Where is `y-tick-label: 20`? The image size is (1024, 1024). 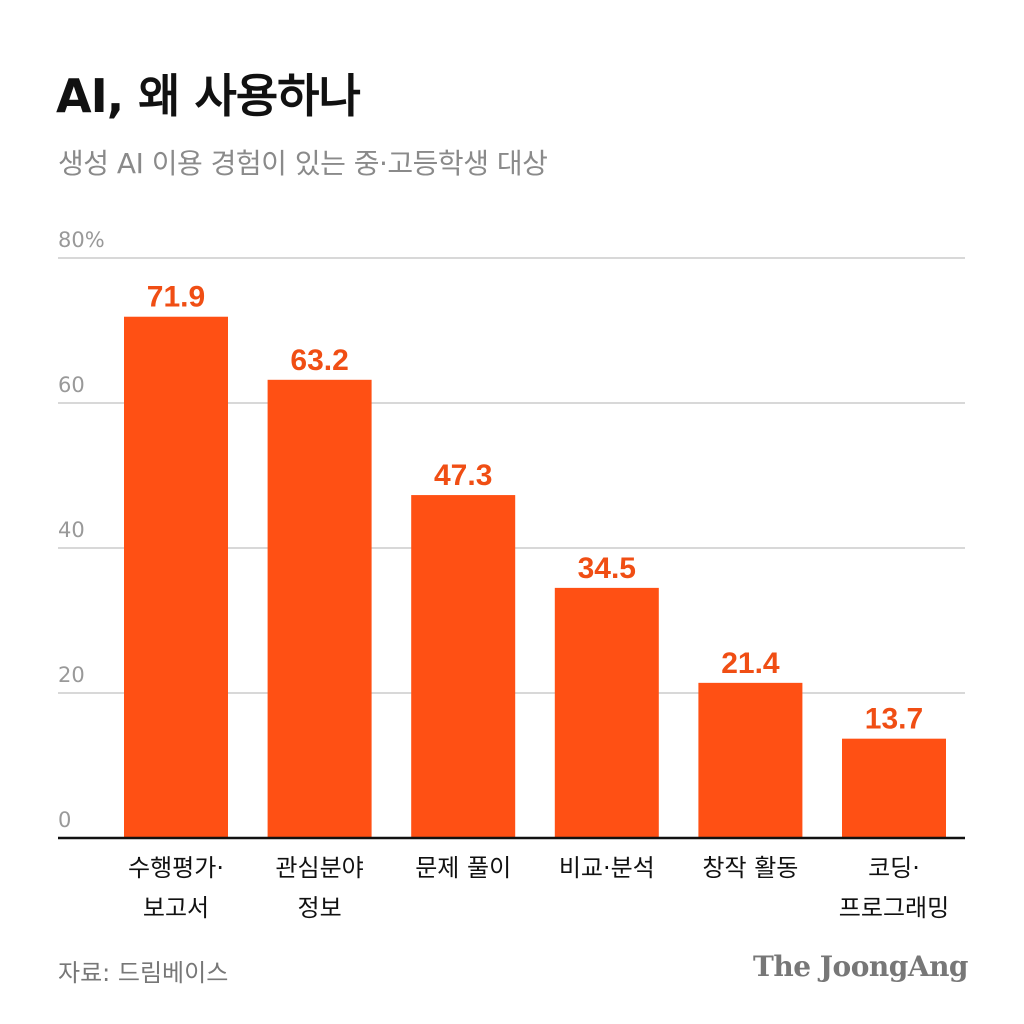 y-tick-label: 20 is located at coordinates (71, 675).